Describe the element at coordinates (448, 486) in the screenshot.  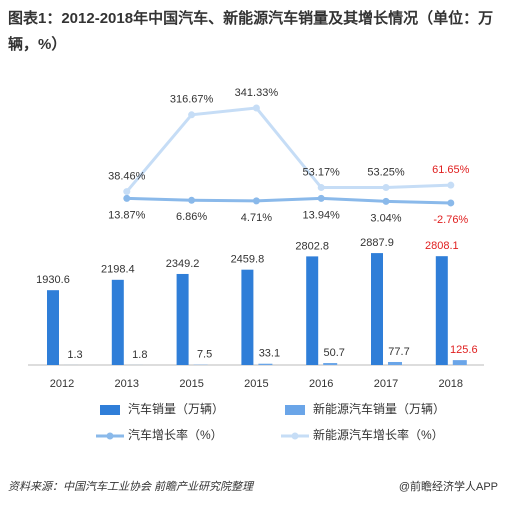
I see `credit: @前瞻经济学人APP` at that location.